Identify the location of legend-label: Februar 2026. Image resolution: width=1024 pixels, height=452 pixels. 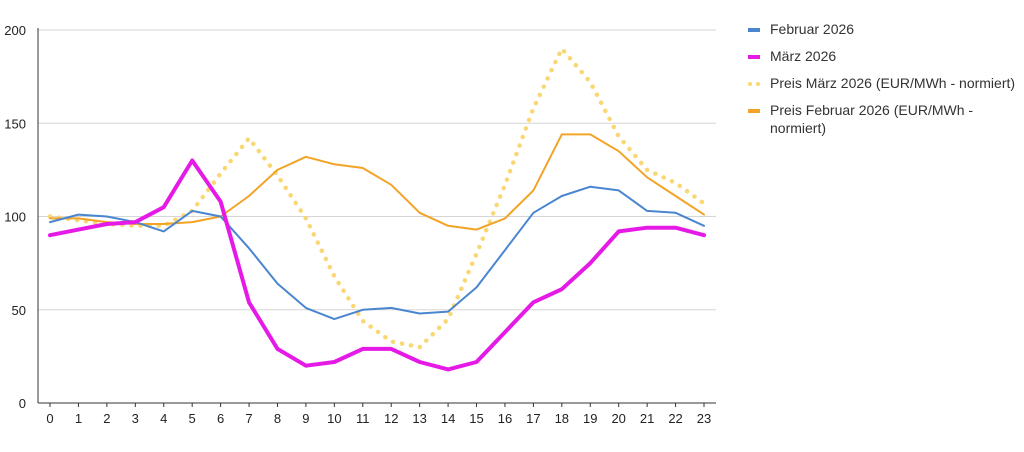
(812, 29).